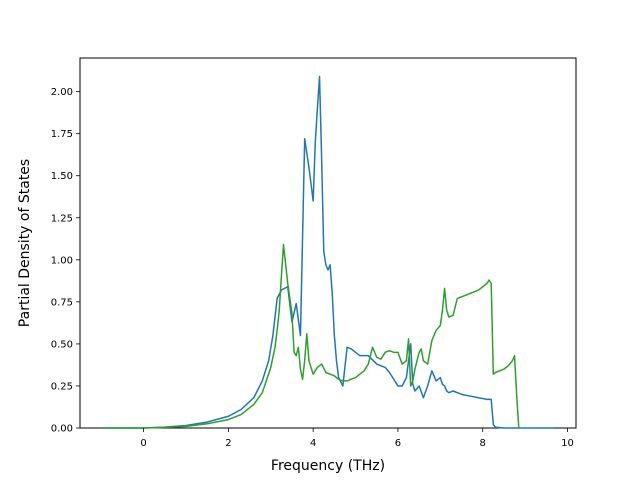  I want to click on x-axis-label: Frequency (THz), so click(328, 466).